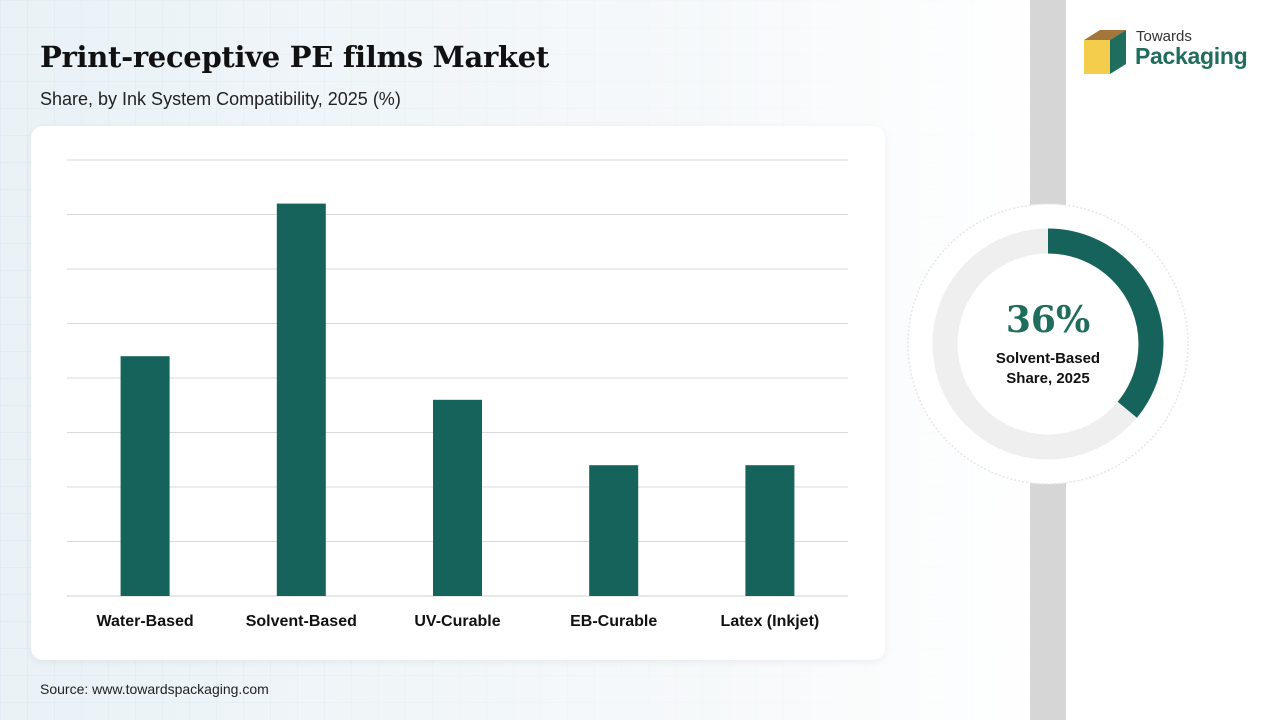 The height and width of the screenshot is (720, 1280). Describe the element at coordinates (145, 476) in the screenshot. I see `bar-water-based` at that location.